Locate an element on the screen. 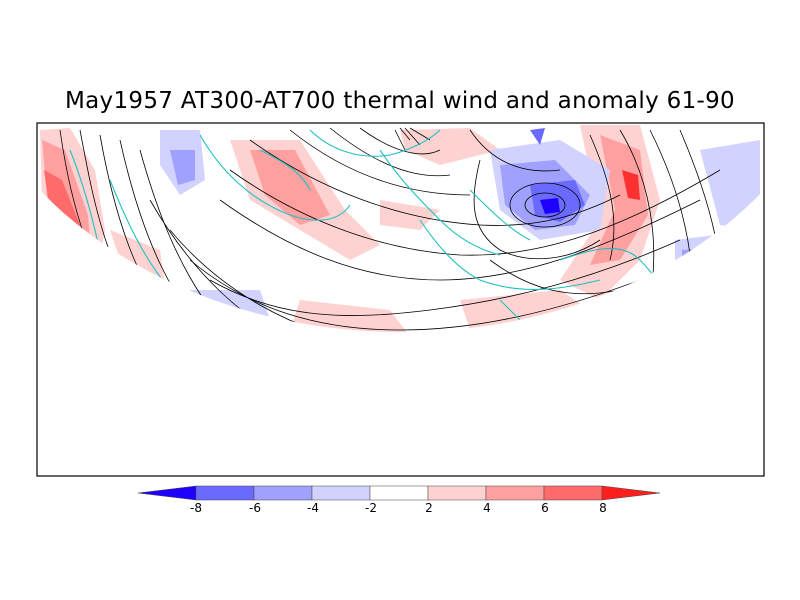 The width and height of the screenshot is (800, 600). colorbar-label: 2 is located at coordinates (429, 508).